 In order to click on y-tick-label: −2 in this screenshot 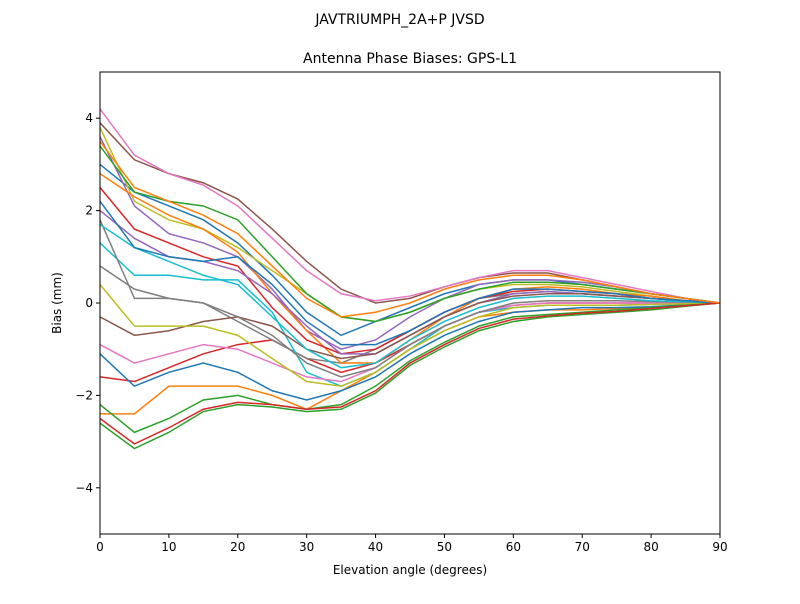, I will do `click(84, 395)`.